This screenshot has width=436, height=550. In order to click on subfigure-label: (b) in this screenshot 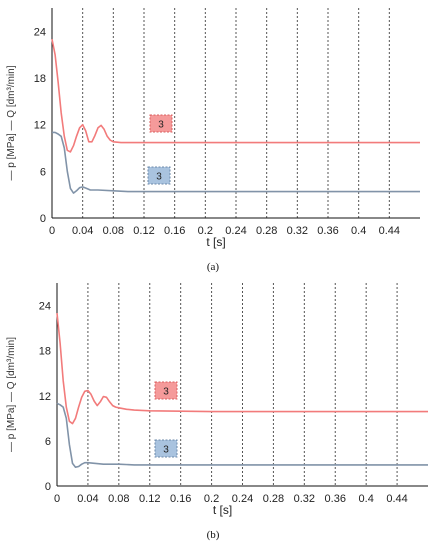, I will do `click(213, 535)`.